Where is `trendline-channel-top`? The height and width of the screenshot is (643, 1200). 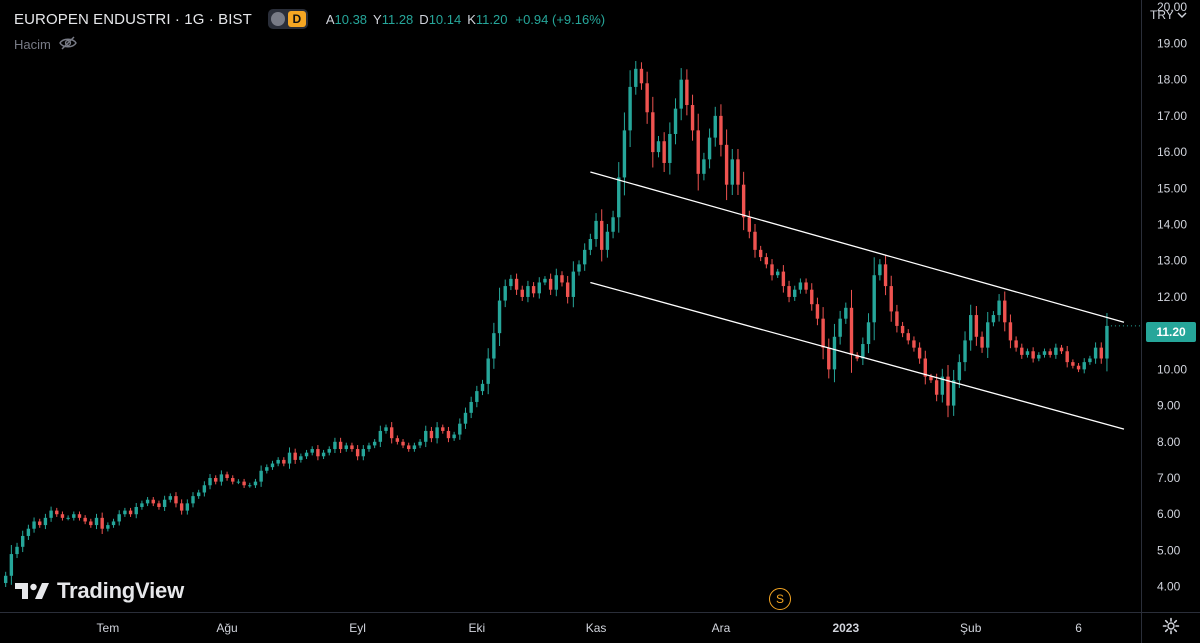
trendline-channel-top is located at coordinates (857, 247).